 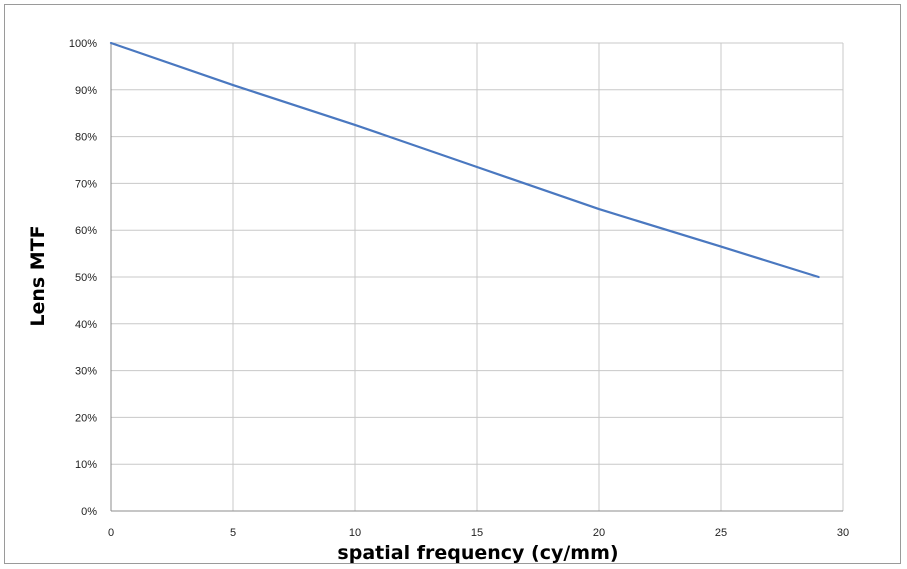 I want to click on x-tick-label: 0, so click(x=111, y=533).